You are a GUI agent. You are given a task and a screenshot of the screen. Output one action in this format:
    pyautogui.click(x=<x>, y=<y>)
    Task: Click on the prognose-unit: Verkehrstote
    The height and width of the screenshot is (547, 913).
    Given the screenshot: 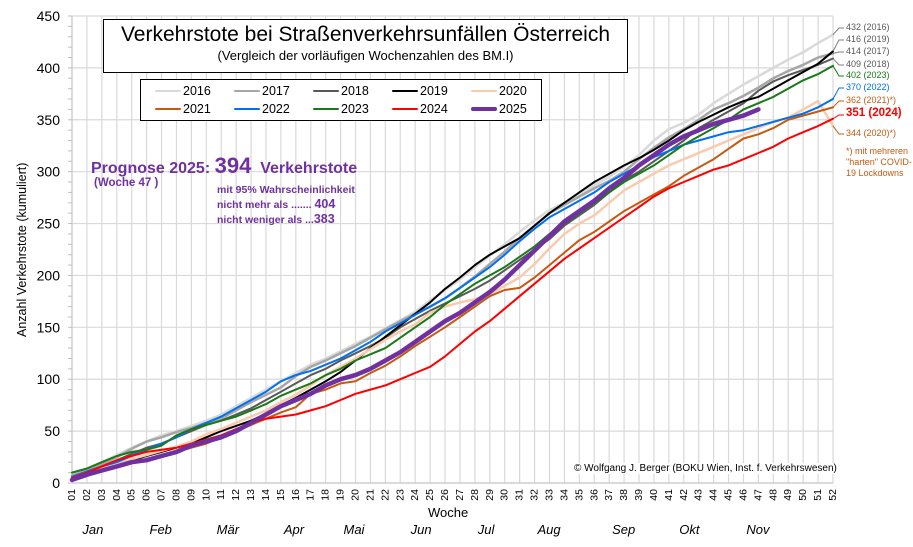 What is the action you would take?
    pyautogui.click(x=309, y=168)
    